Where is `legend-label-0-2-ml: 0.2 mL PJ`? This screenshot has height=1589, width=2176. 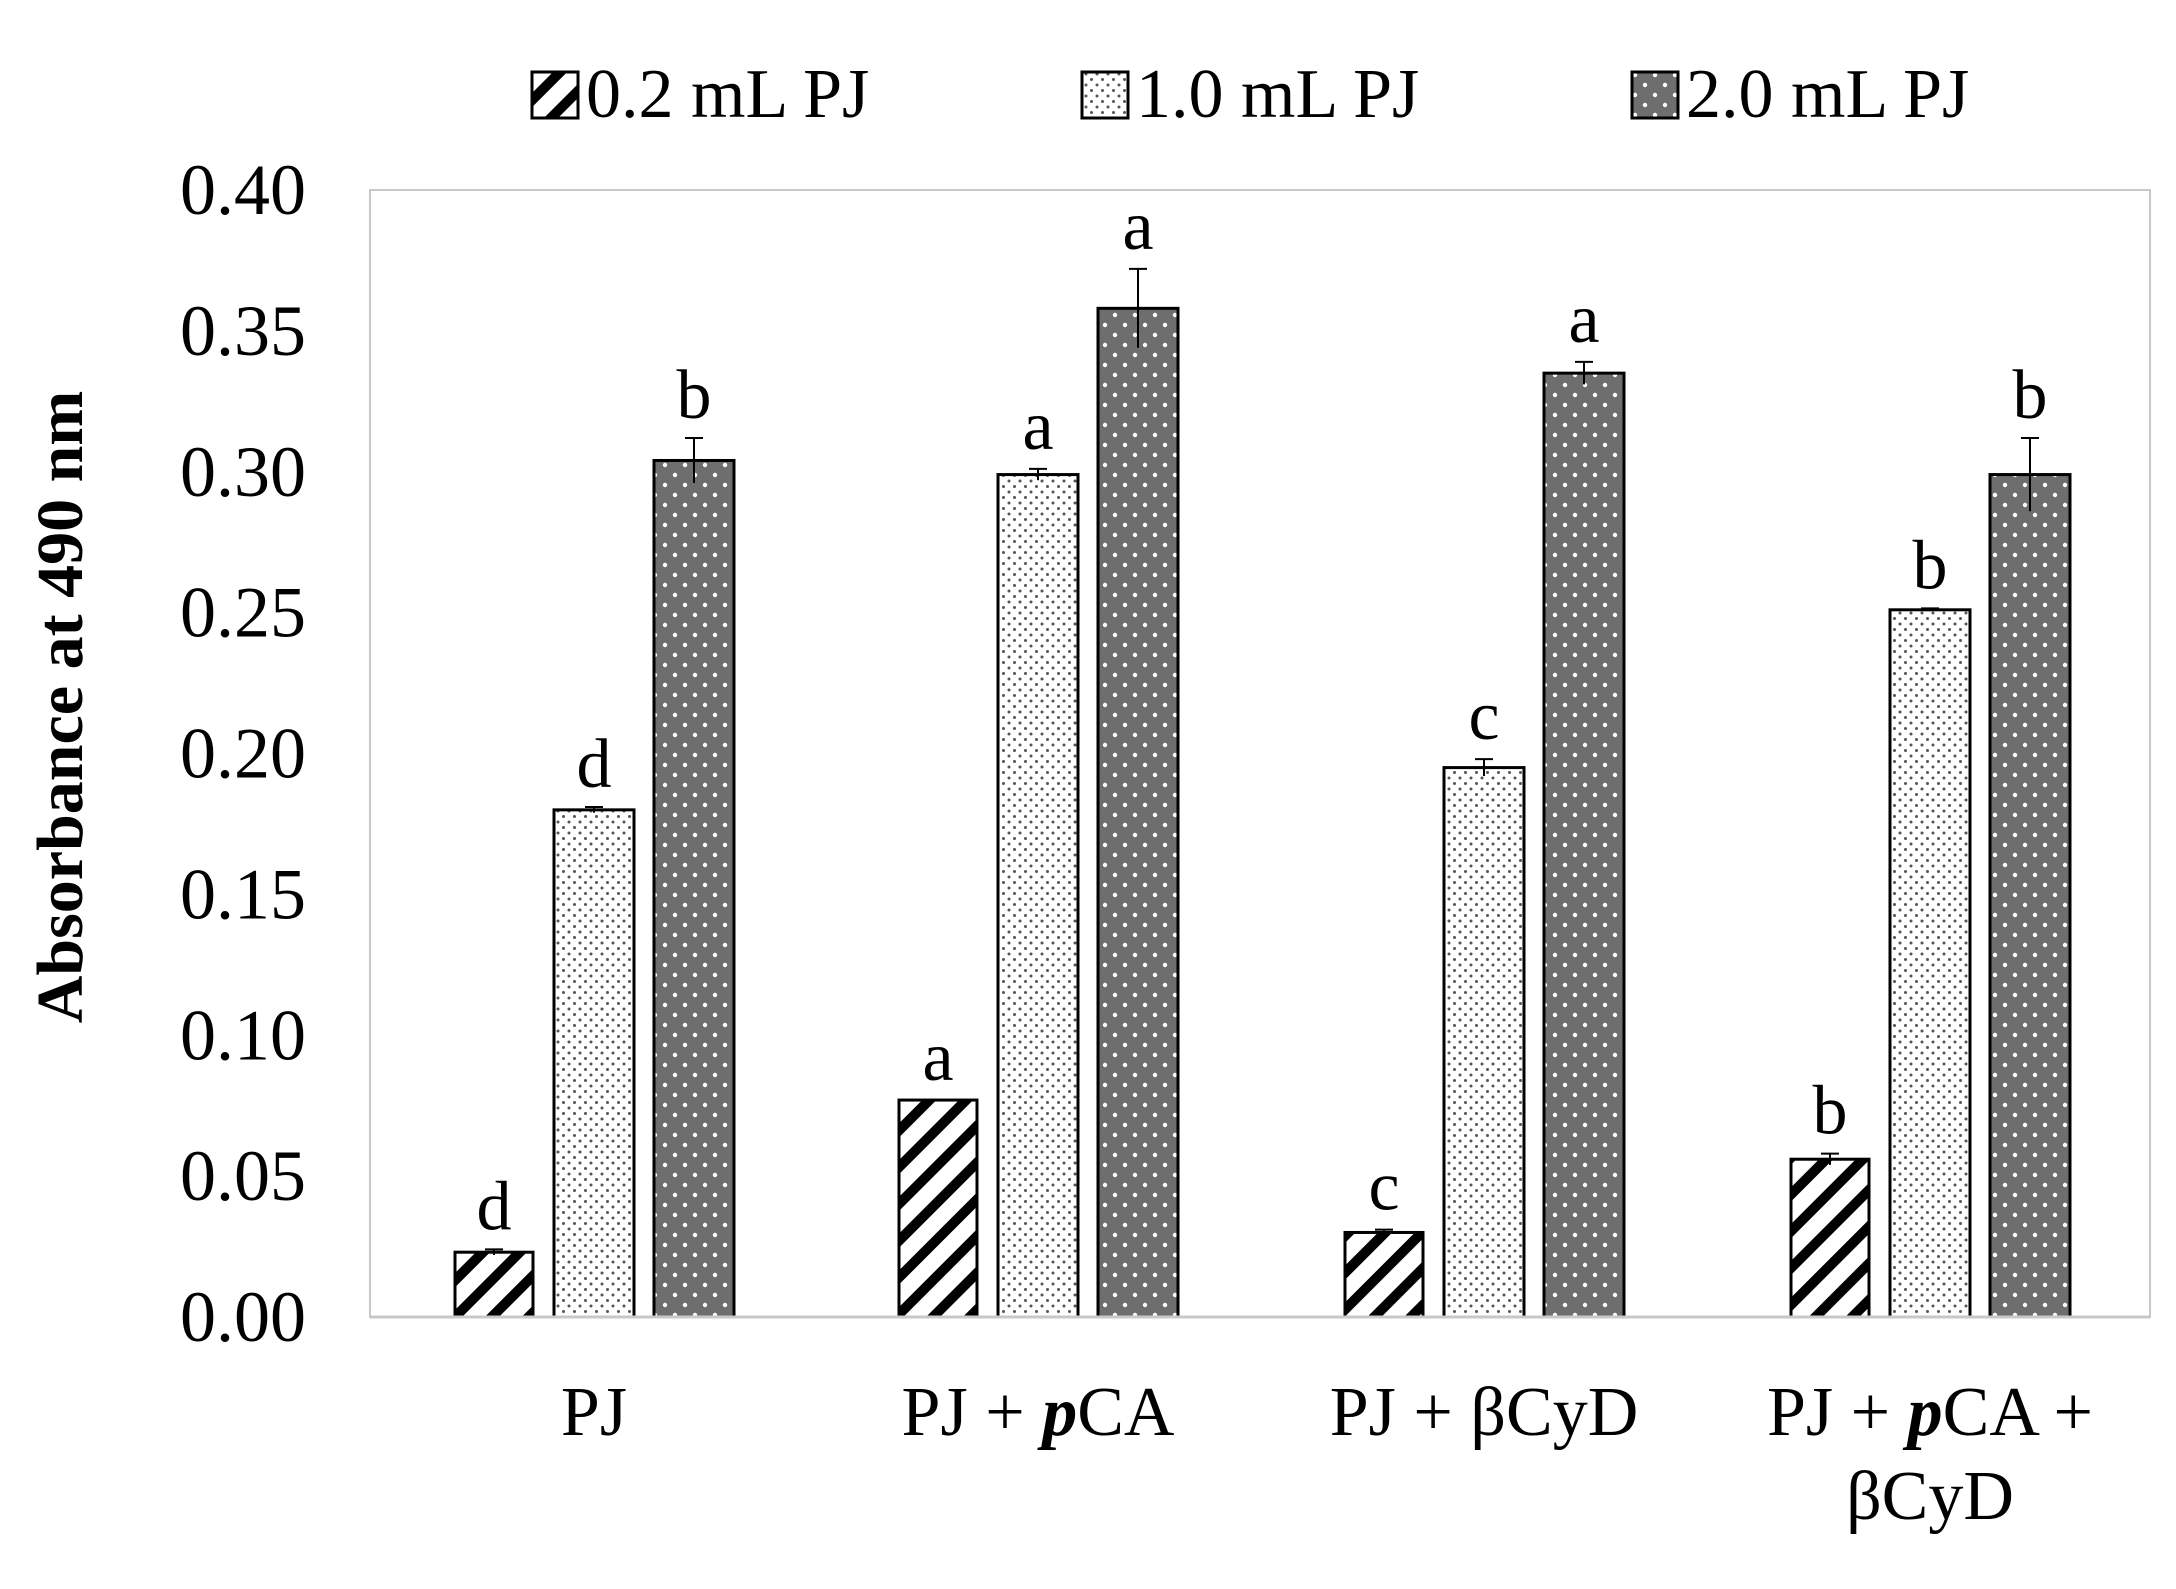
legend-label-0-2-ml: 0.2 mL PJ is located at coordinates (727, 94).